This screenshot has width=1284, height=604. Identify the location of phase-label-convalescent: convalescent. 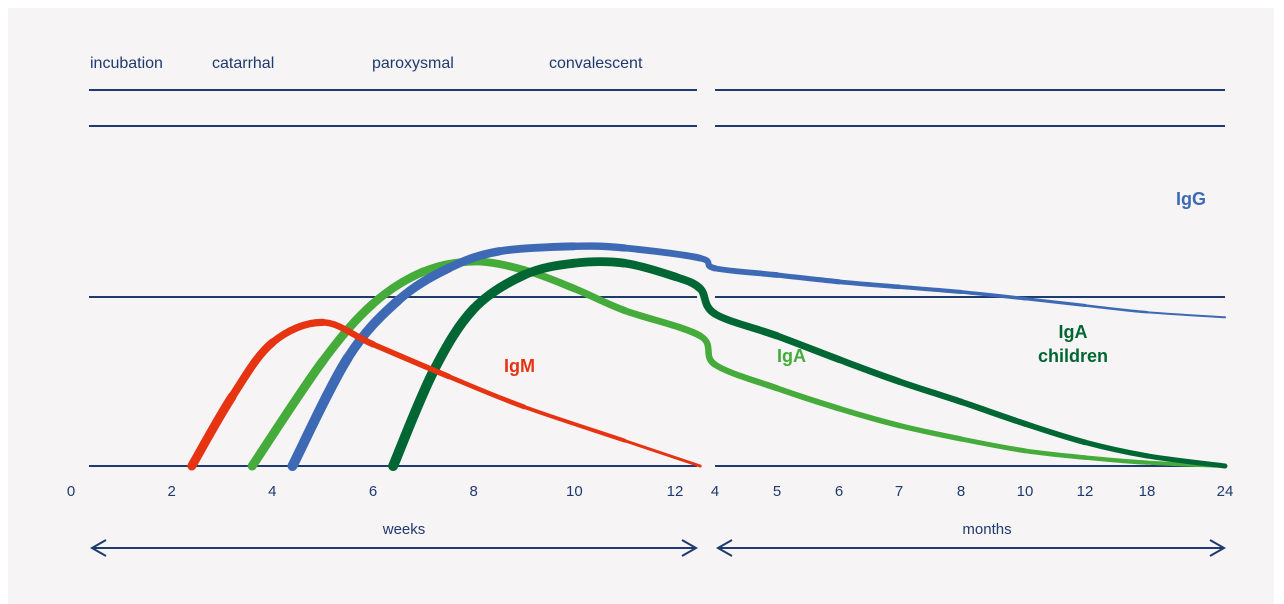
(596, 63).